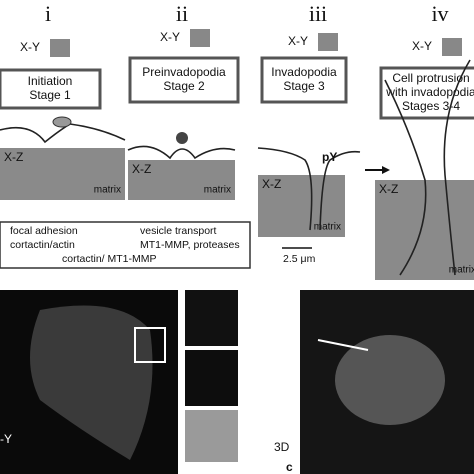 The height and width of the screenshot is (474, 474). Describe the element at coordinates (178, 231) in the screenshot. I see `legend-item: vesicle transport` at that location.